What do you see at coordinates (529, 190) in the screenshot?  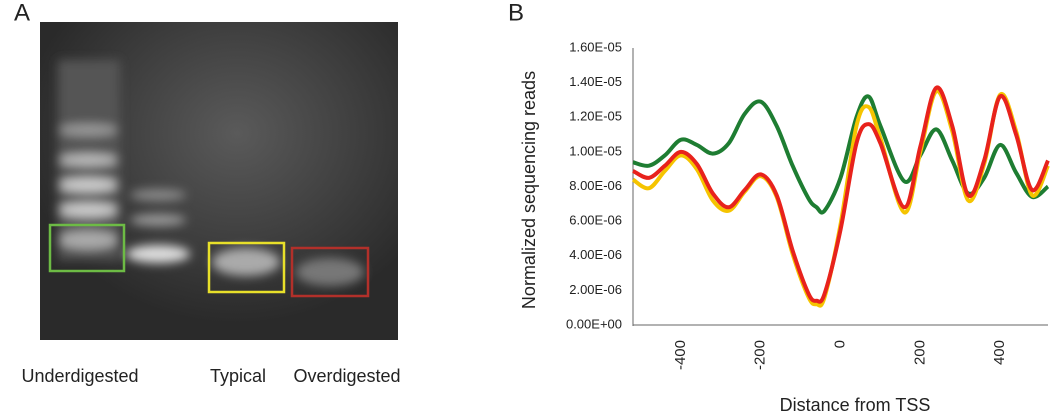 I see `y-axis-label: Normalized sequencing reads` at bounding box center [529, 190].